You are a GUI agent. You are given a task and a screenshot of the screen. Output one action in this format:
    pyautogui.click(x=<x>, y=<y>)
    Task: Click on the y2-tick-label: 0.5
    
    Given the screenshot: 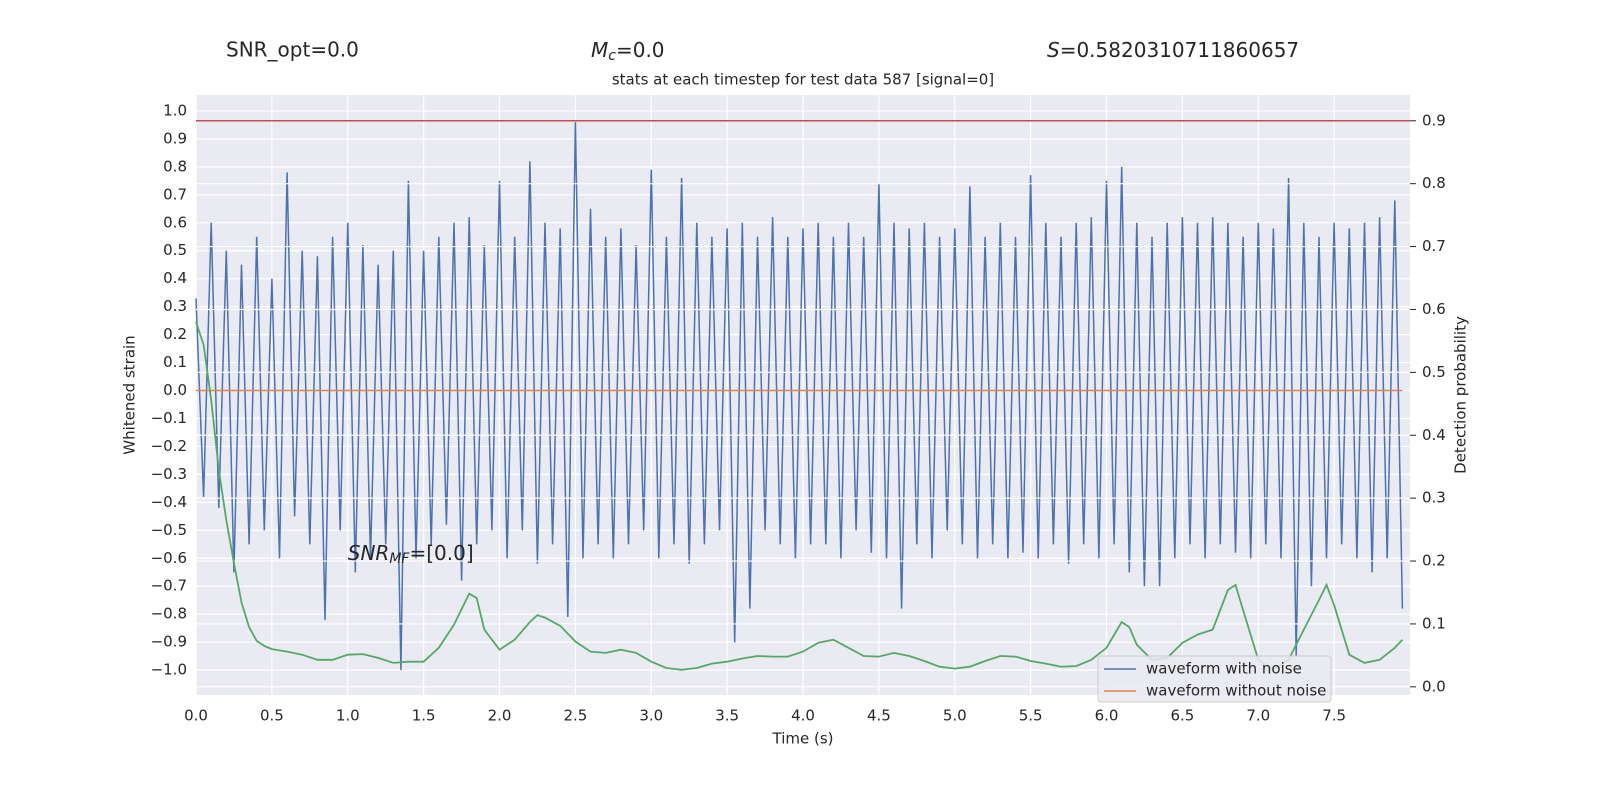 What is the action you would take?
    pyautogui.click(x=1434, y=372)
    